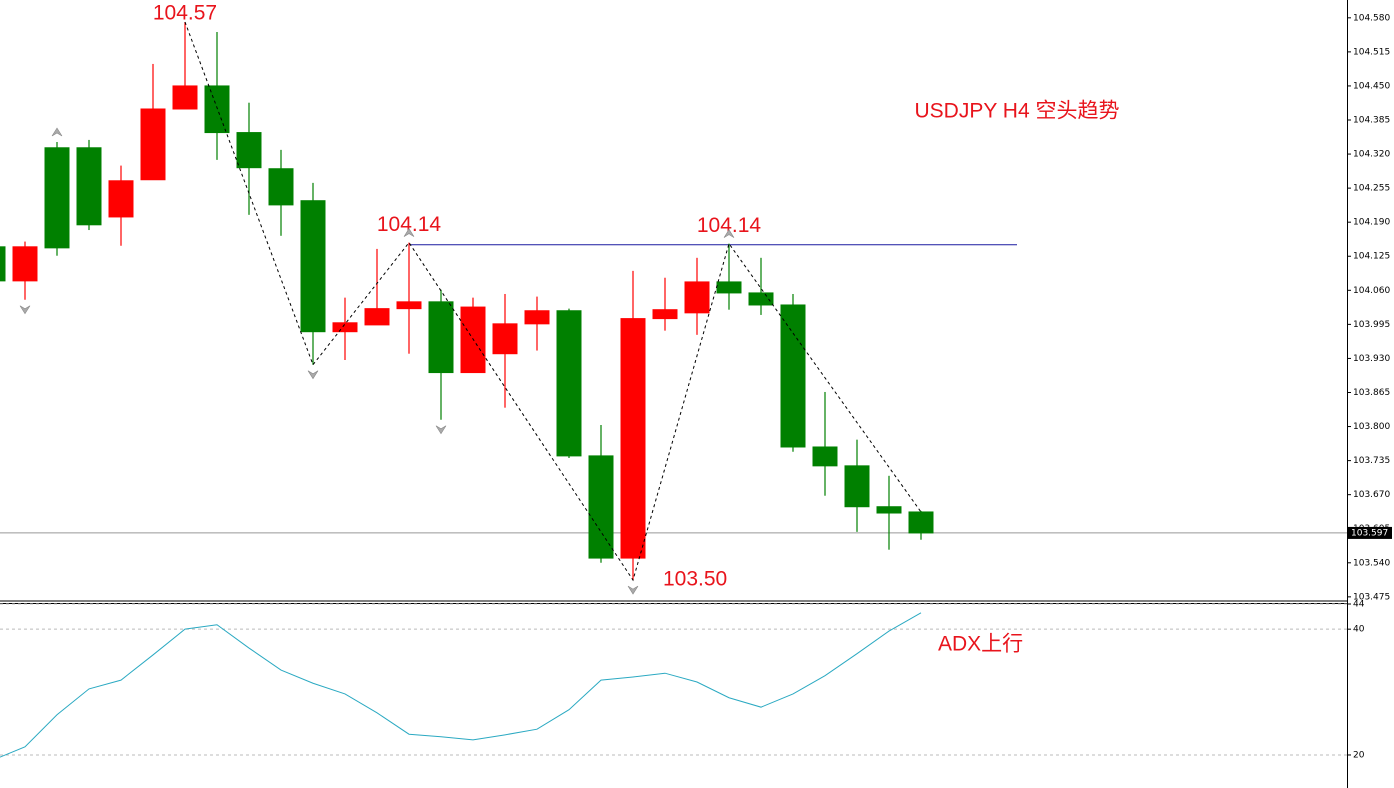 Image resolution: width=1394 pixels, height=788 pixels. What do you see at coordinates (1371, 597) in the screenshot?
I see `y-tick-label: 103.475` at bounding box center [1371, 597].